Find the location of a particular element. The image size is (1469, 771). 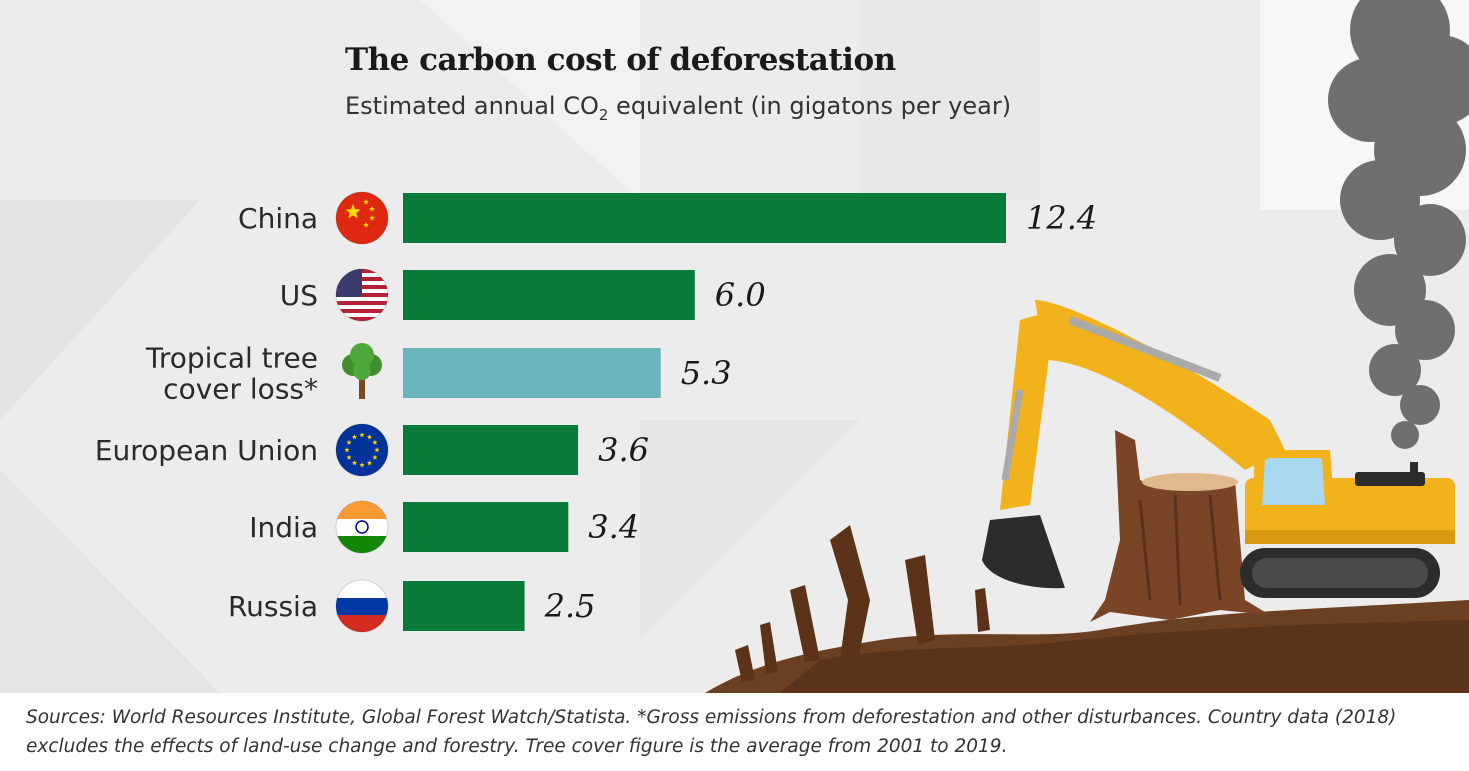

bar-row: 3.6 European Union is located at coordinates (372, 450).